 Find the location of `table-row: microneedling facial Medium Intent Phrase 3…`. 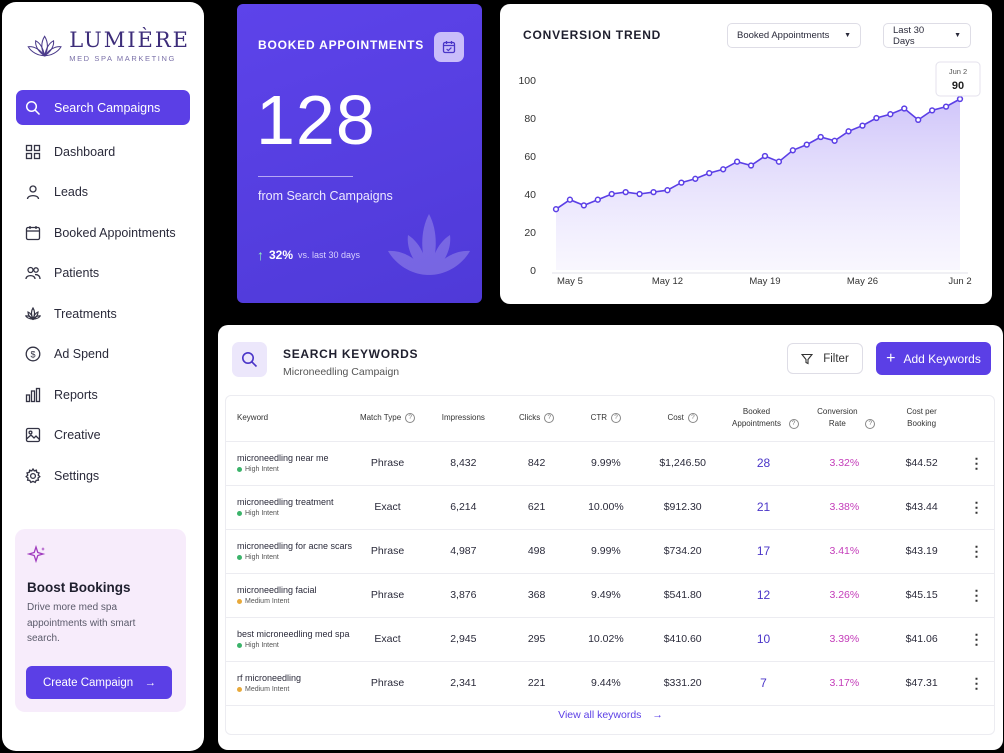

table-row: microneedling facial Medium Intent Phrase 3… is located at coordinates (610, 595).